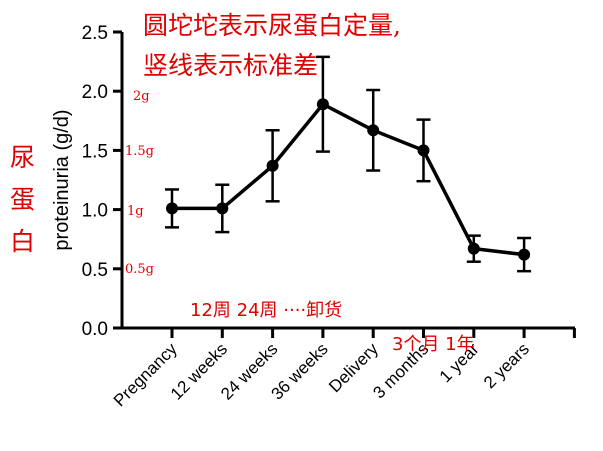 This screenshot has width=603, height=451. Describe the element at coordinates (95, 270) in the screenshot. I see `y-tick-label: 0.5` at that location.